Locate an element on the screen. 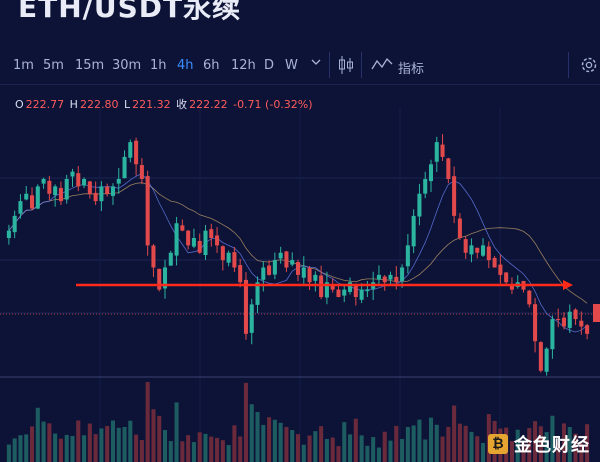 This screenshot has height=462, width=600. indicator-button: 指标 is located at coordinates (411, 69).